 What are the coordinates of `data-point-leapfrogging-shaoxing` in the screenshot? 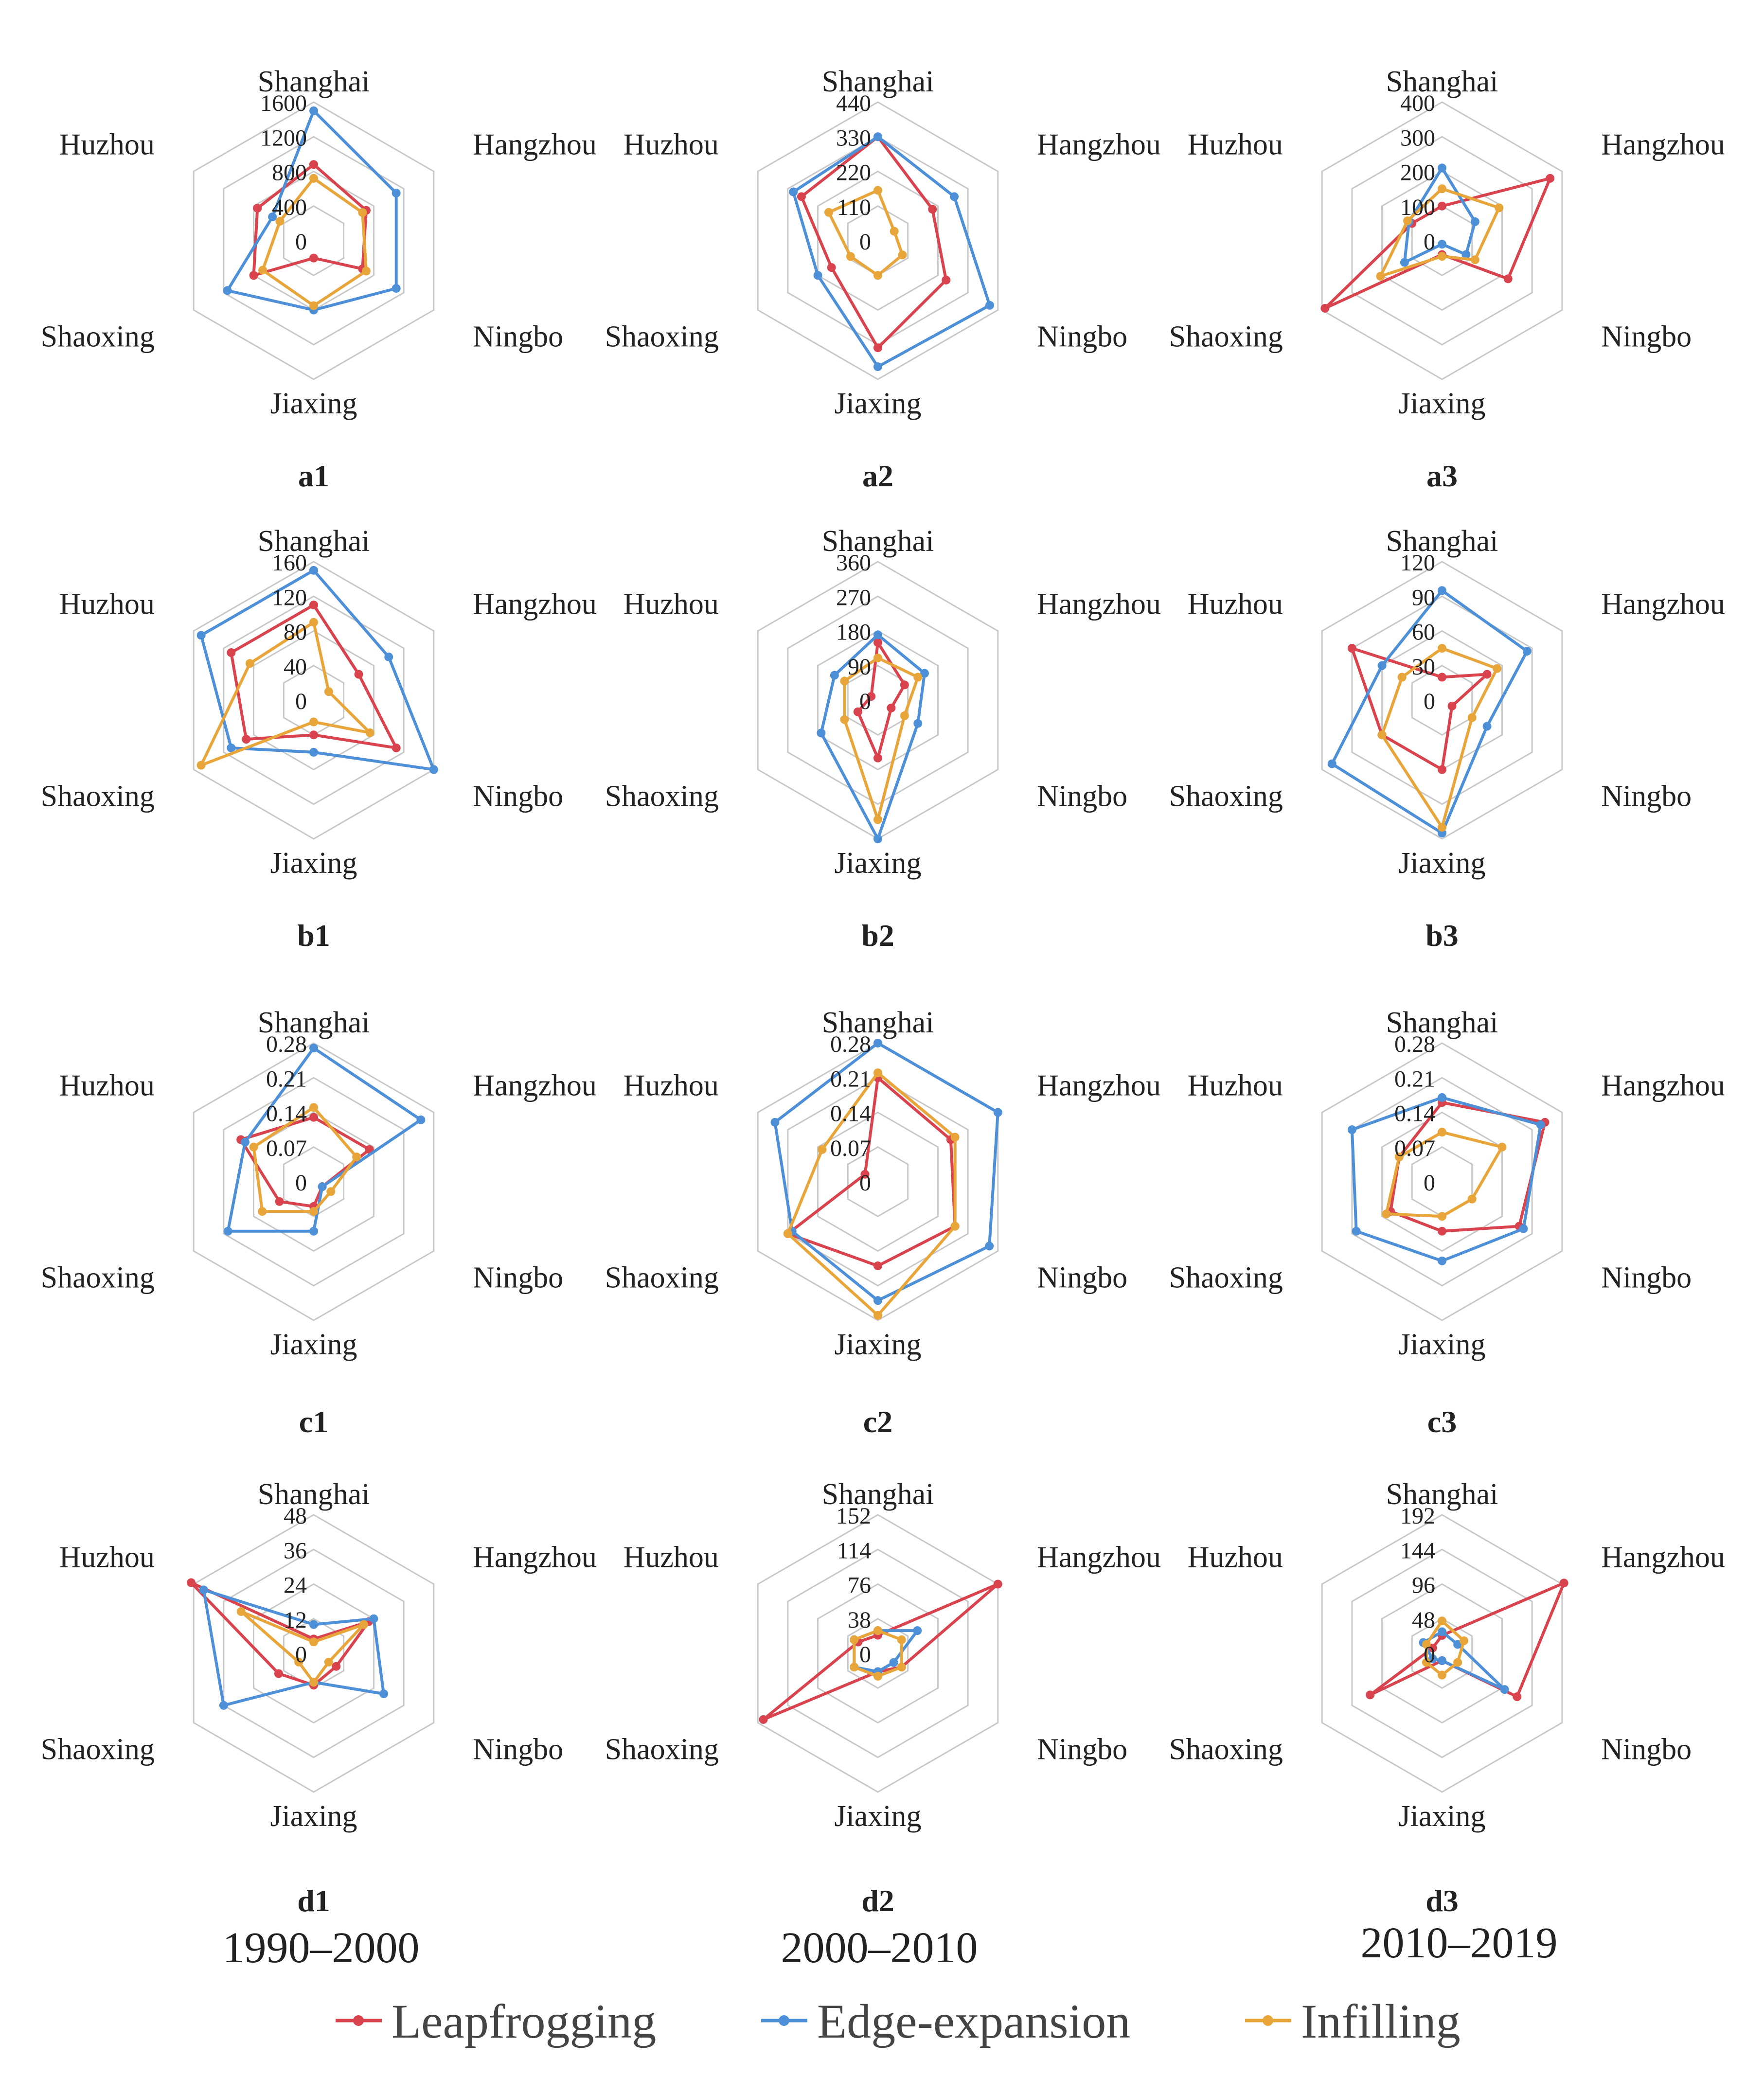 It's located at (831, 267).